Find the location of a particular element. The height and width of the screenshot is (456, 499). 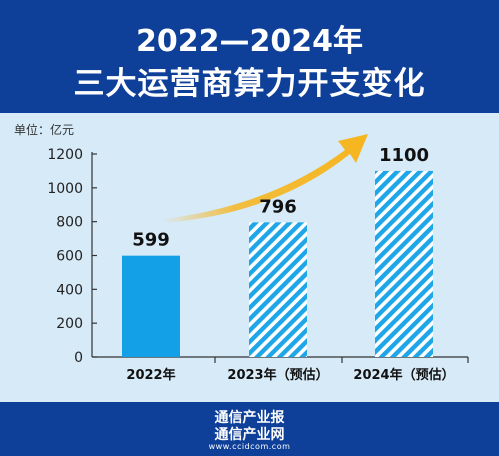

x-tick-label: 2023年（预估） is located at coordinates (277, 375).